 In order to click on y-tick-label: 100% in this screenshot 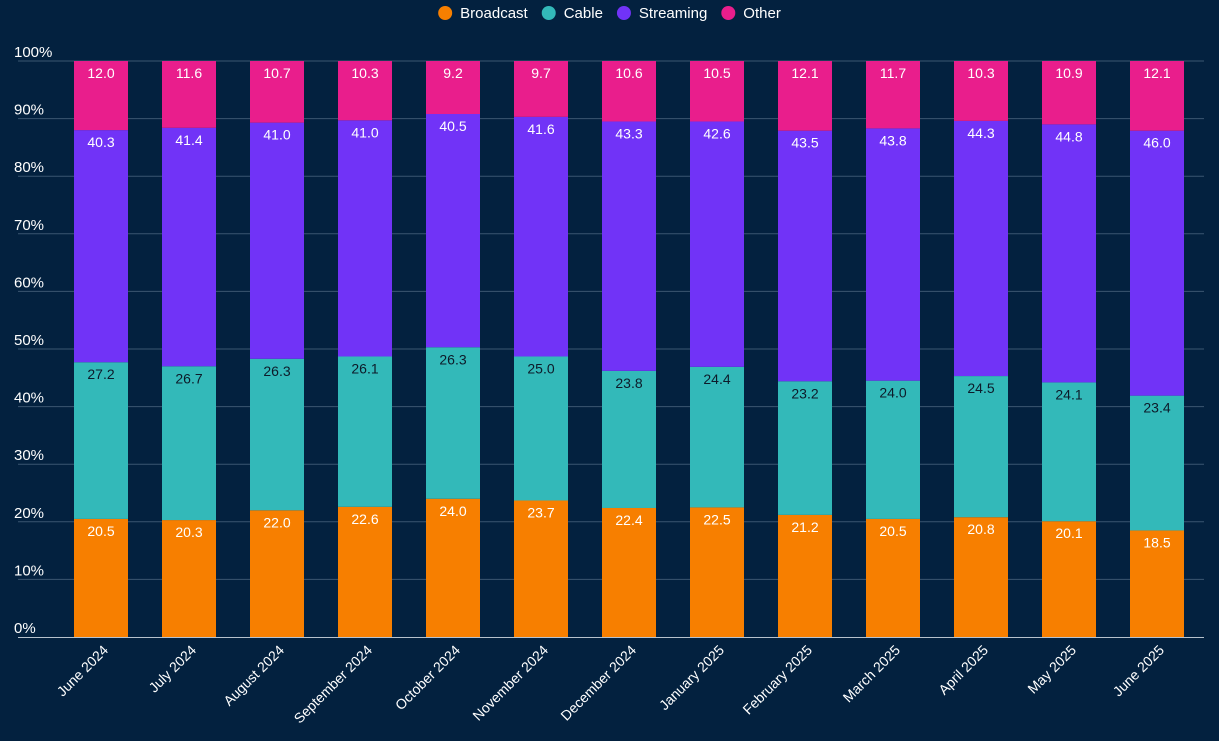, I will do `click(33, 52)`.